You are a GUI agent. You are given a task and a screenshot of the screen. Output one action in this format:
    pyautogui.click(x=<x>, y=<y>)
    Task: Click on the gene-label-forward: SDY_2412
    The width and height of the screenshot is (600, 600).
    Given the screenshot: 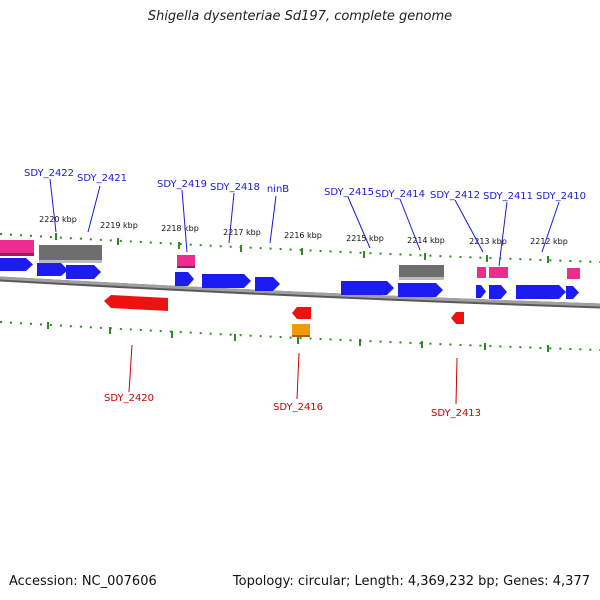 What is the action you would take?
    pyautogui.click(x=455, y=195)
    